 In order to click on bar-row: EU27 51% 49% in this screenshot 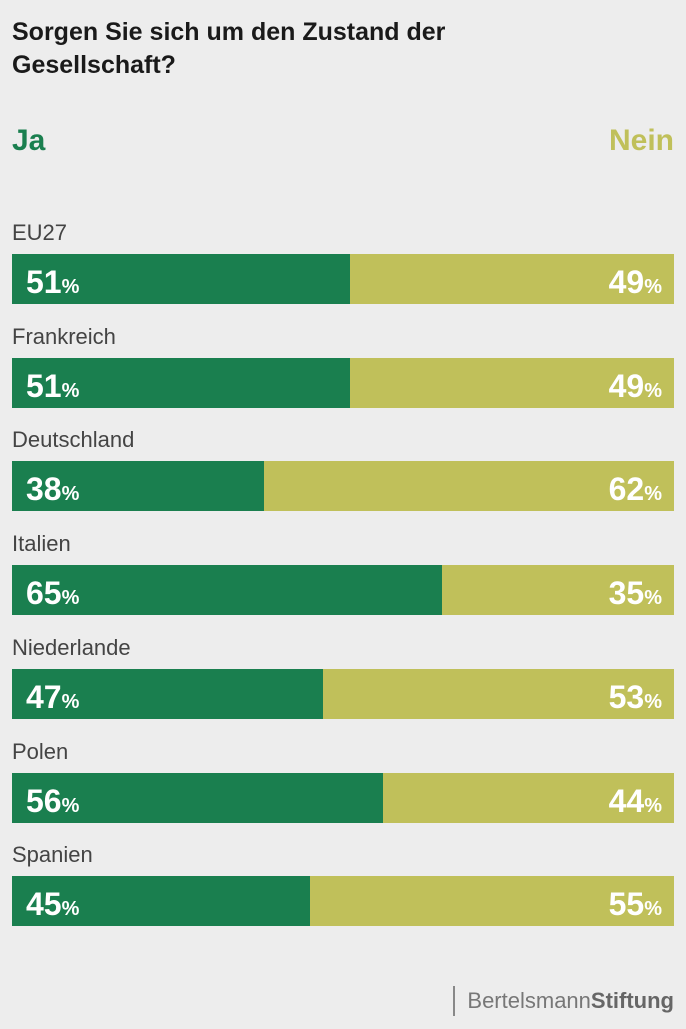, I will do `click(343, 272)`.